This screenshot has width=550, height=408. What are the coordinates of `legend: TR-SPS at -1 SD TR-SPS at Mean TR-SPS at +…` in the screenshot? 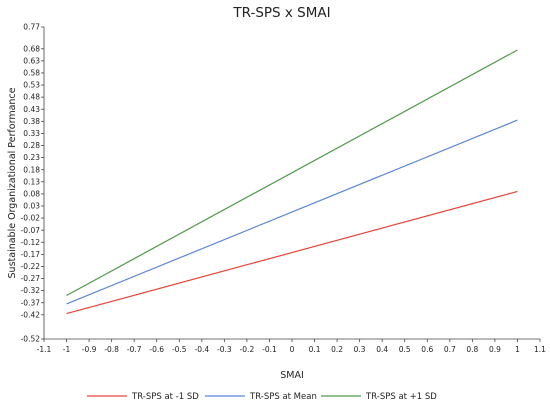 It's located at (262, 397).